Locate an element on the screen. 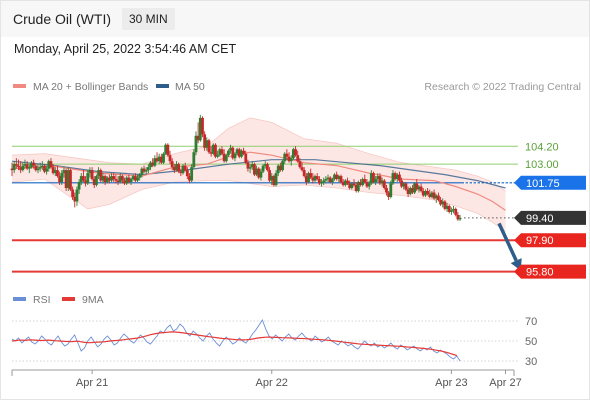 This screenshot has height=400, width=590. level-resistance-1-label: 103.00 is located at coordinates (542, 165).